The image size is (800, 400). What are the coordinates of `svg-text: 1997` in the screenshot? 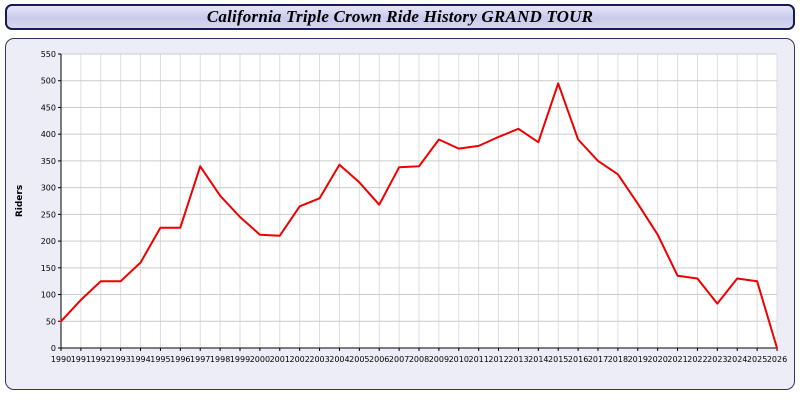 It's located at (200, 359).